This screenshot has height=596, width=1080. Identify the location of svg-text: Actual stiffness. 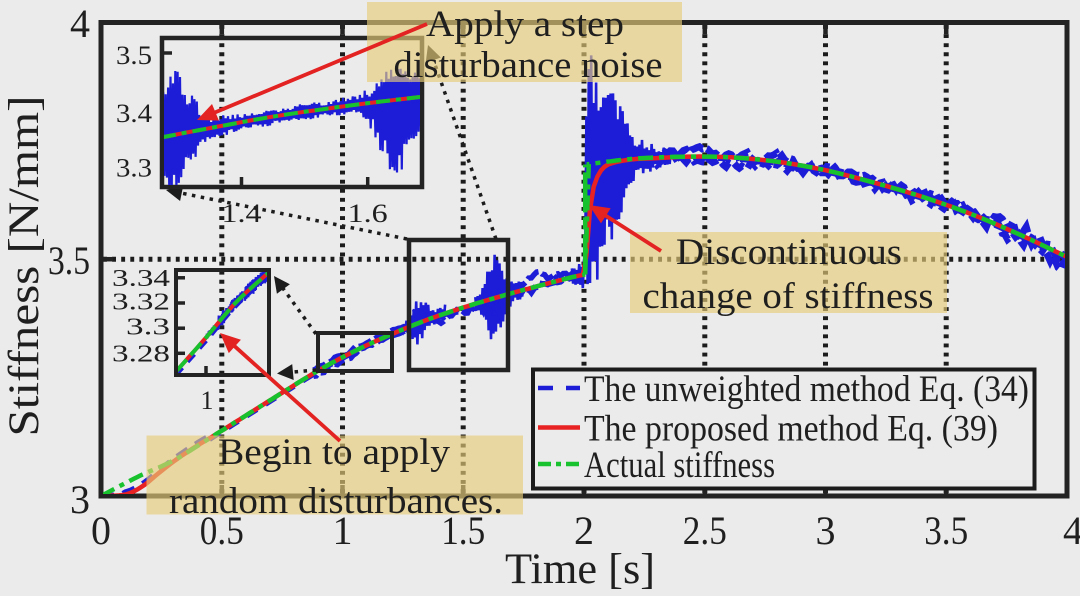
(679, 465).